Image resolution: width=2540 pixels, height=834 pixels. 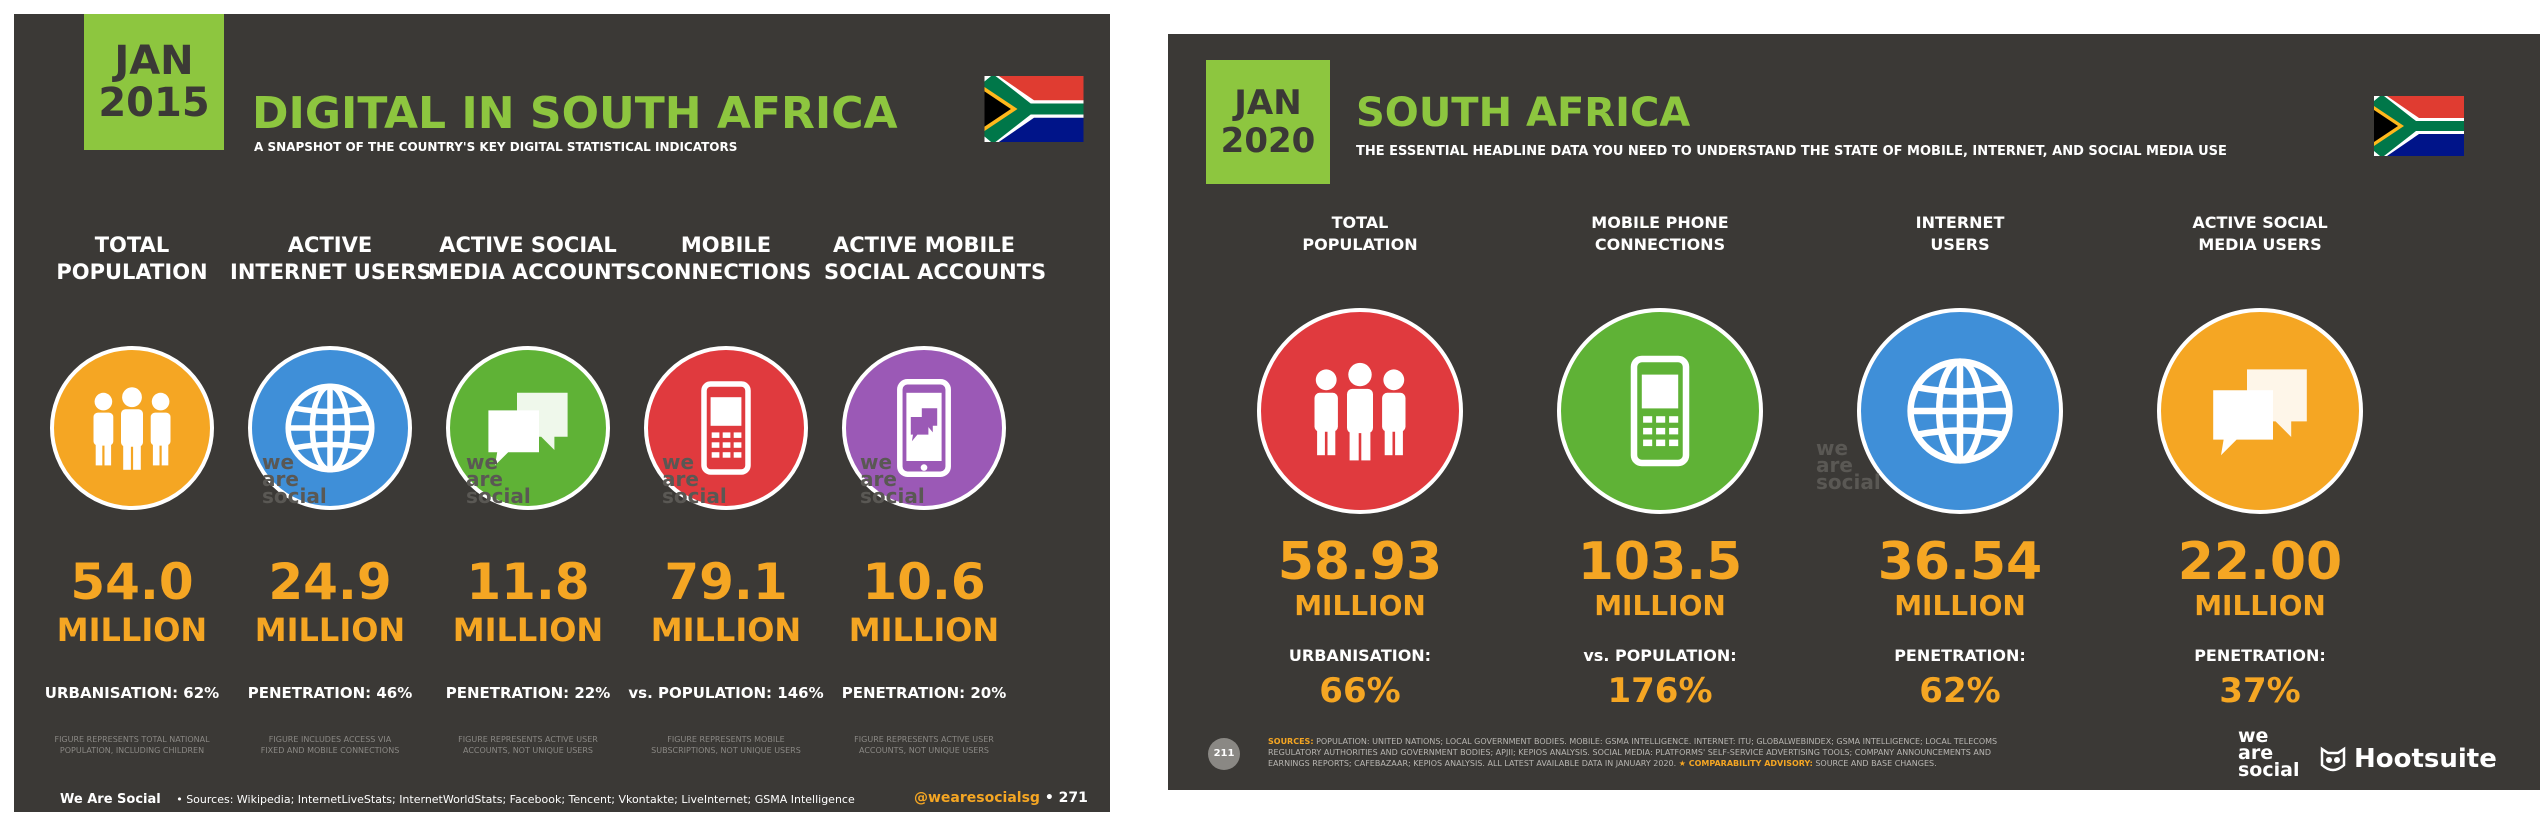 I want to click on metric-subtext: PENETRATION: 20%, so click(x=924, y=693).